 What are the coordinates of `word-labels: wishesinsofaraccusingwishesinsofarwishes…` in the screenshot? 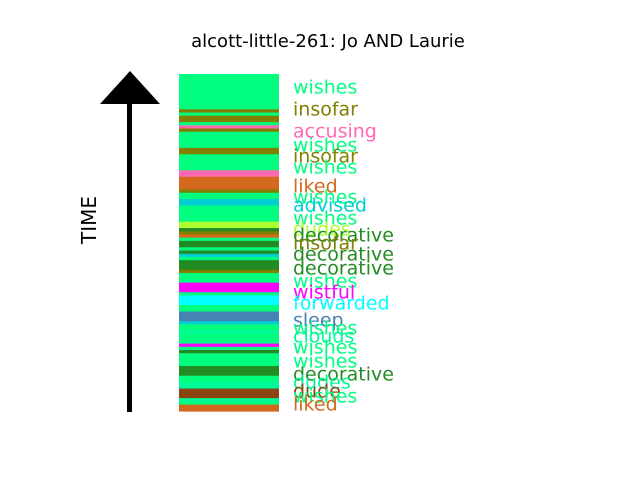 It's located at (343, 246).